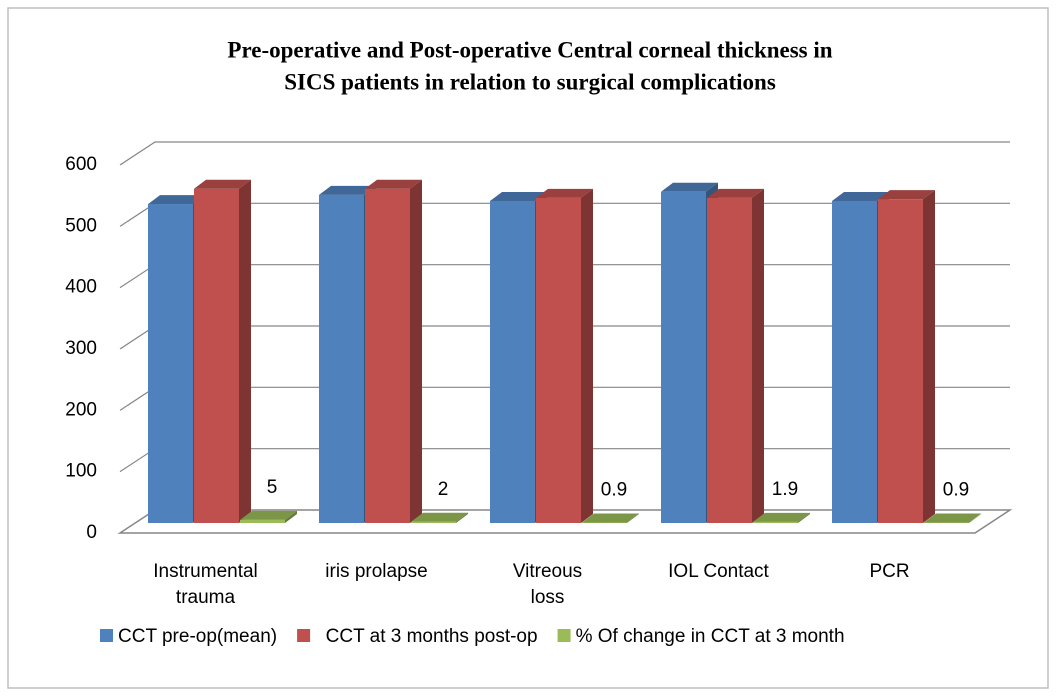  What do you see at coordinates (889, 571) in the screenshot?
I see `x-tick-label: PCR` at bounding box center [889, 571].